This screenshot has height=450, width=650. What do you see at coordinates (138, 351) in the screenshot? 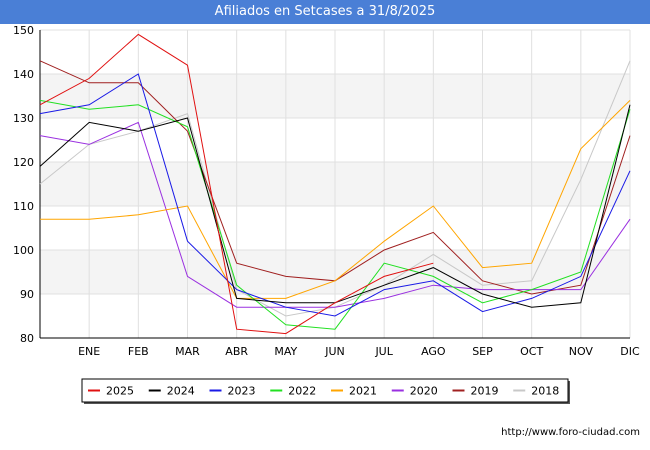
I see `x-tick-label: FEB` at bounding box center [138, 351].